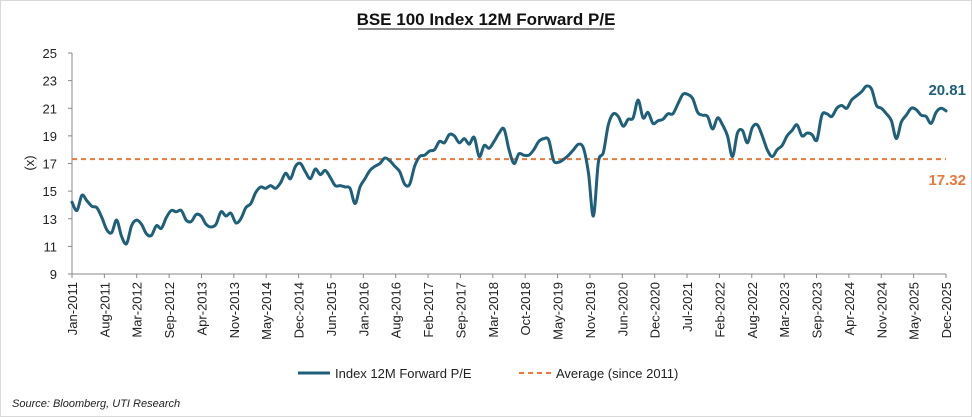  Describe the element at coordinates (96, 404) in the screenshot. I see `source-note: Source: Bloomberg, UTI Research` at that location.